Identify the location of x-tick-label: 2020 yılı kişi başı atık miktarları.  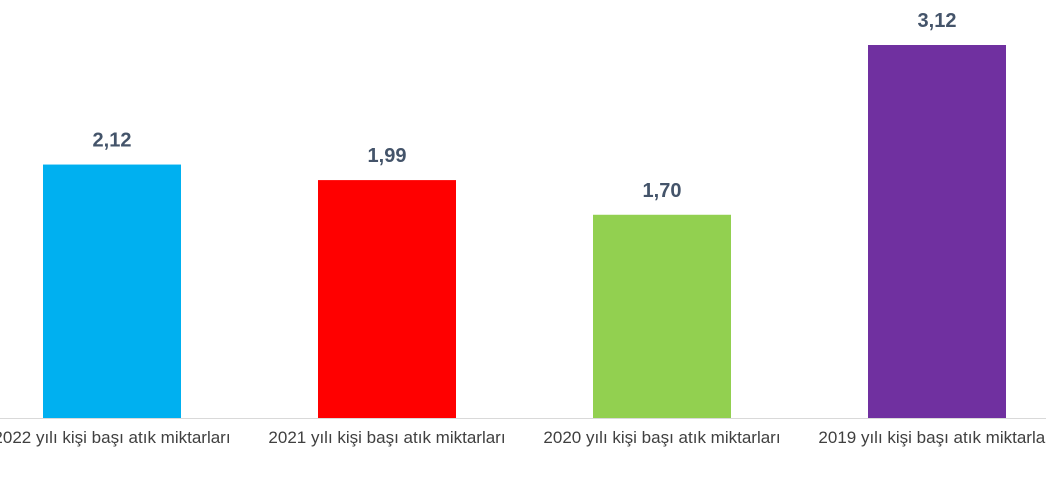
(662, 437).